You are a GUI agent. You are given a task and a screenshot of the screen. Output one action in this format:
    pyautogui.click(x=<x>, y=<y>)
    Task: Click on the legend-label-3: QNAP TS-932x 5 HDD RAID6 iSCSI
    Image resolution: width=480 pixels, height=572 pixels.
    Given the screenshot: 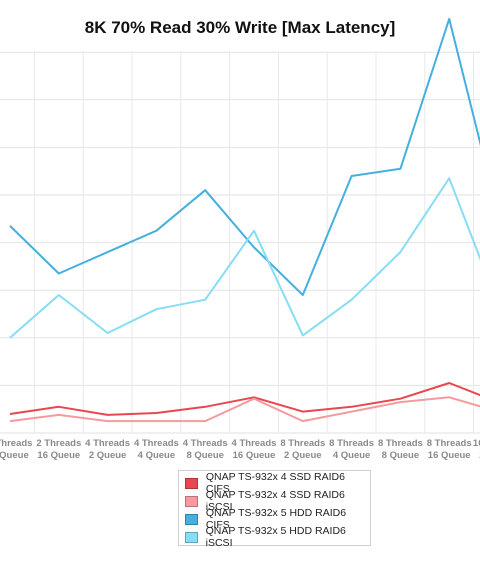 What is the action you would take?
    pyautogui.click(x=275, y=537)
    